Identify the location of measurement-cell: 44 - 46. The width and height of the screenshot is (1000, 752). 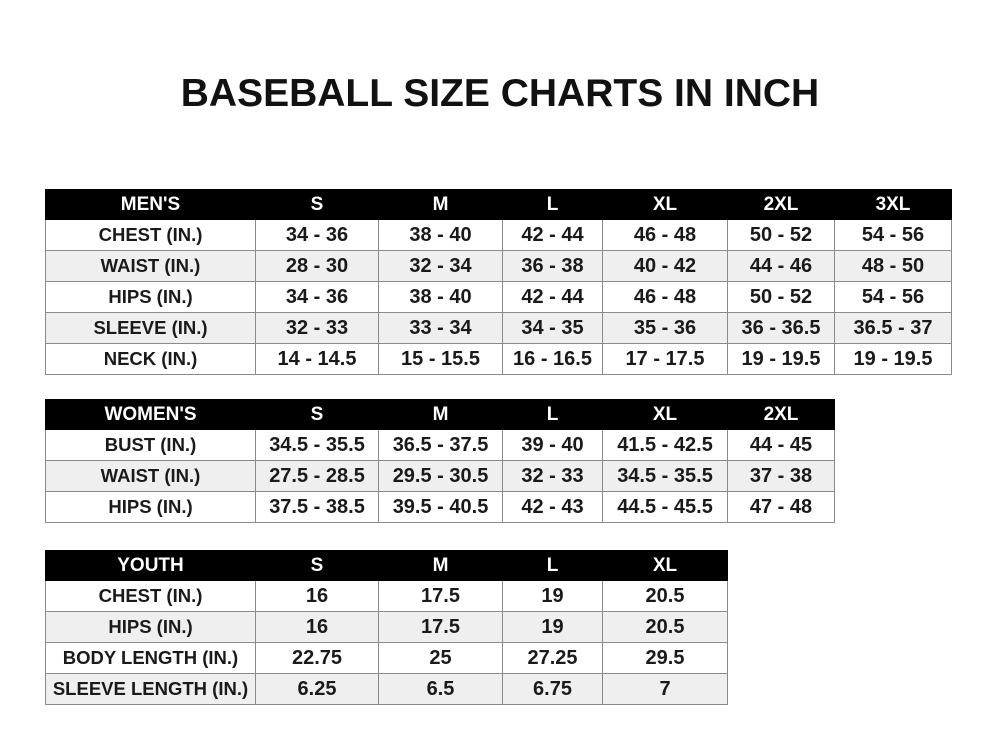
(781, 266).